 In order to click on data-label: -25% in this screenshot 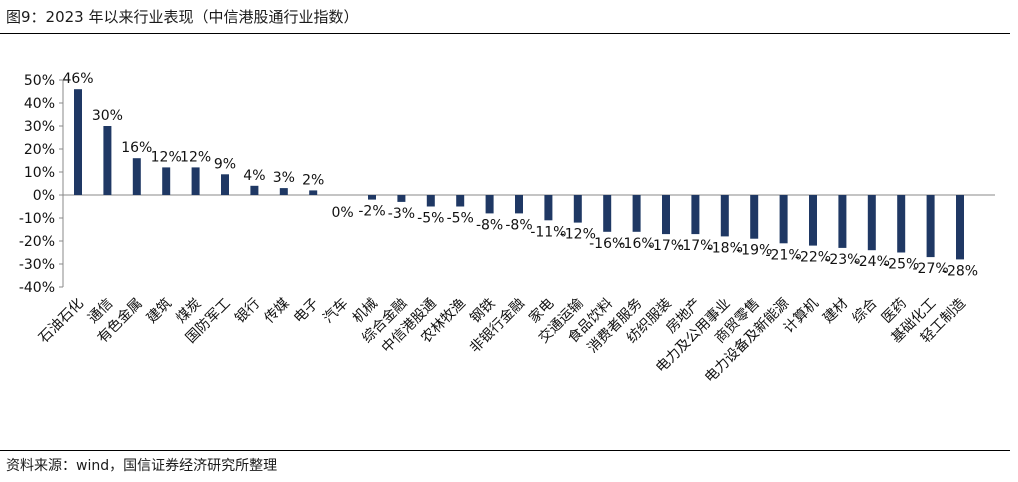, I will do `click(901, 265)`.